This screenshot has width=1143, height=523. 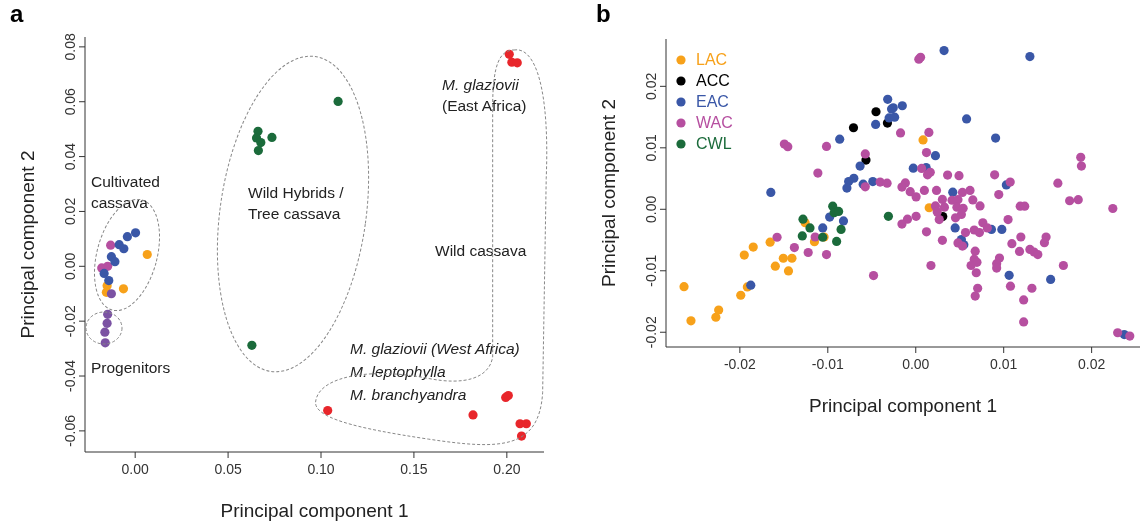 What do you see at coordinates (70, 47) in the screenshot?
I see `y-tick-label: 0.08` at bounding box center [70, 47].